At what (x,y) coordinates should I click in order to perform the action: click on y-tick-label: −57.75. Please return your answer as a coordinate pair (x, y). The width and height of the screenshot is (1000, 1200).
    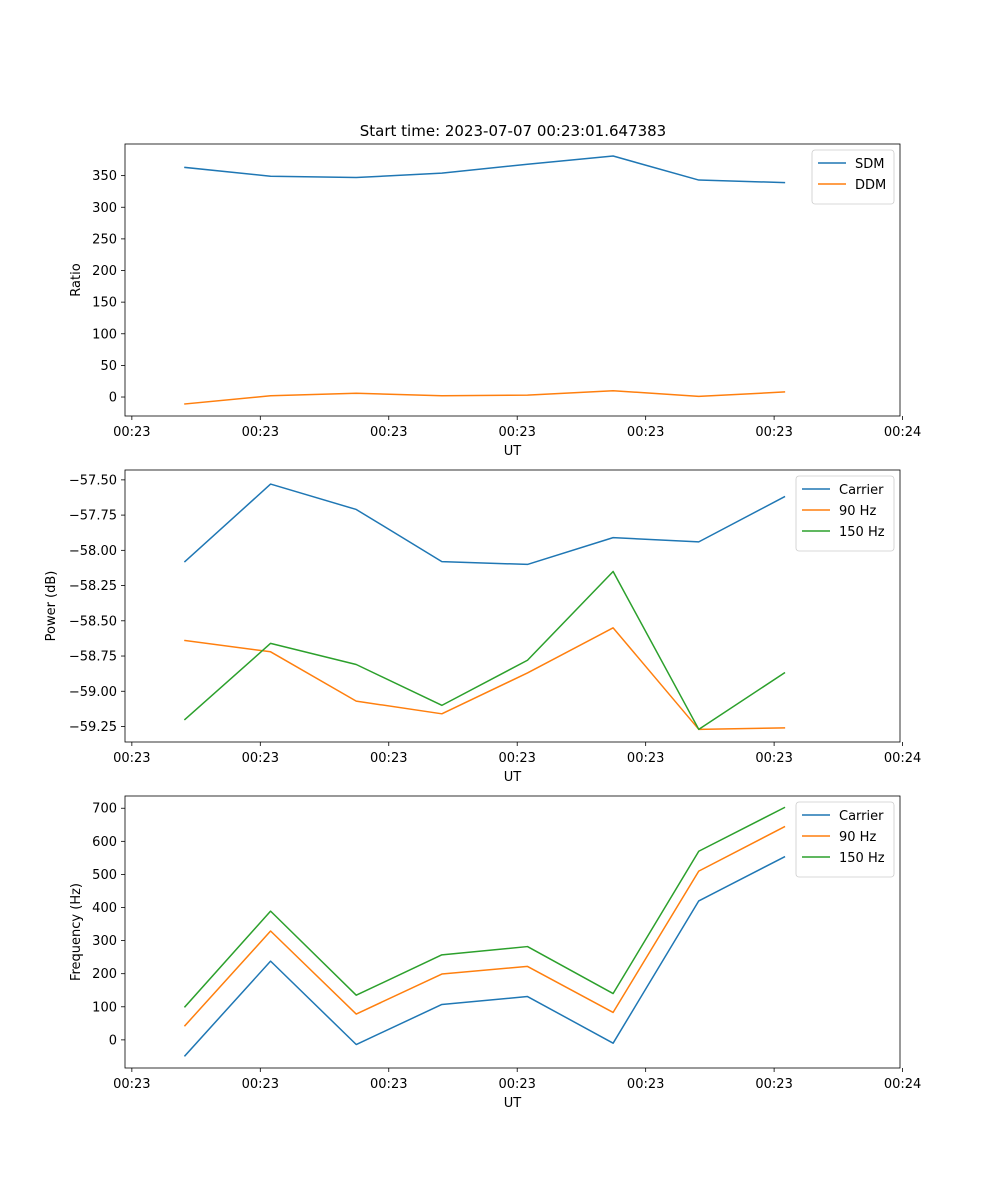
    Looking at the image, I should click on (93, 516).